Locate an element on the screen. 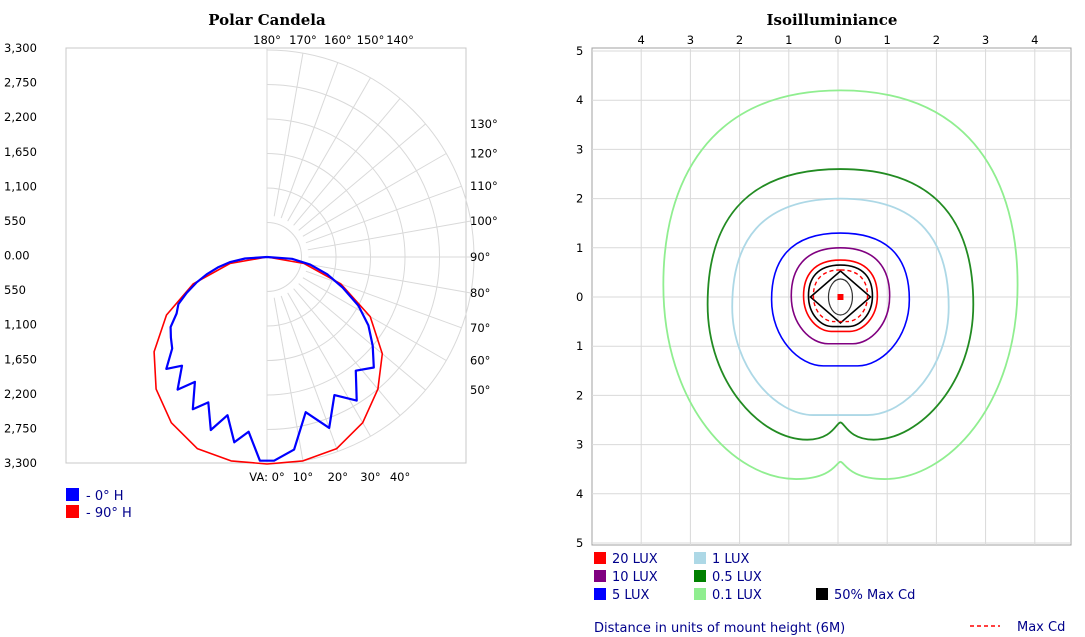 Image resolution: width=1085 pixels, height=637 pixels. polar-radial-tick-label: 0.00 is located at coordinates (17, 256).